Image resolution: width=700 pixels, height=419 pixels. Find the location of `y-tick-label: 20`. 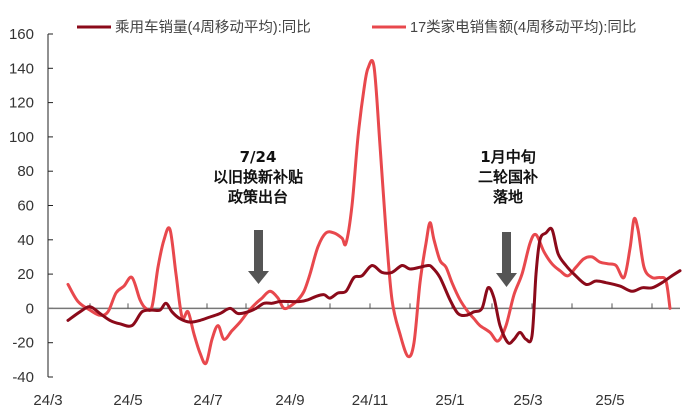

y-tick-label: 20 is located at coordinates (25, 274).